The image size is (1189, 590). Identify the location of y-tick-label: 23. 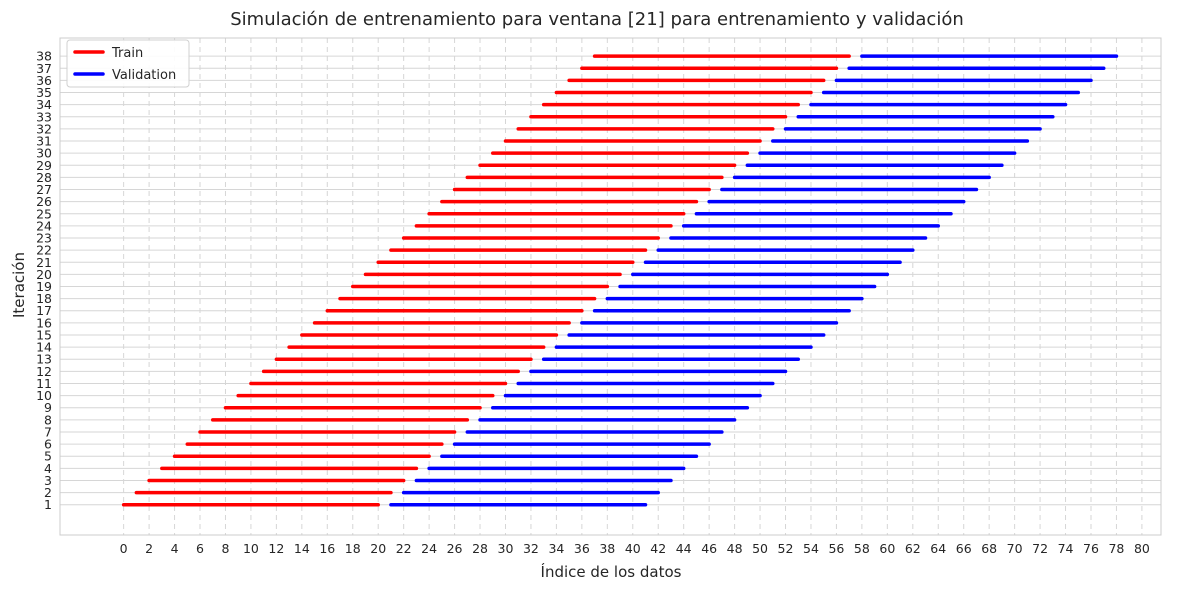
(44, 238).